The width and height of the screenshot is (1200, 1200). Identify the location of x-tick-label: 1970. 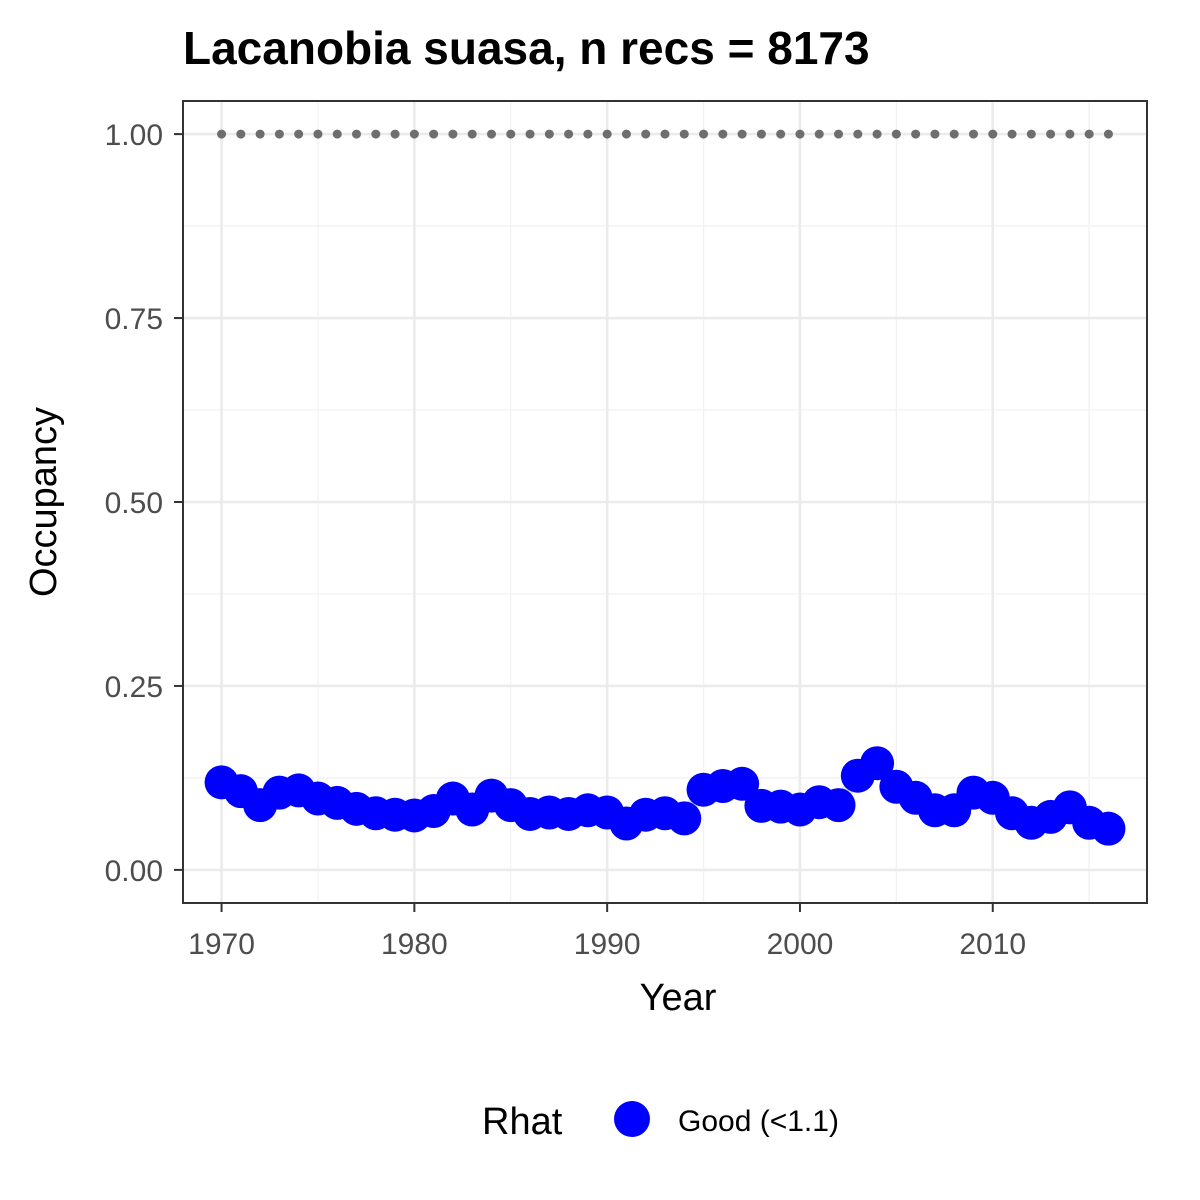
(221, 944).